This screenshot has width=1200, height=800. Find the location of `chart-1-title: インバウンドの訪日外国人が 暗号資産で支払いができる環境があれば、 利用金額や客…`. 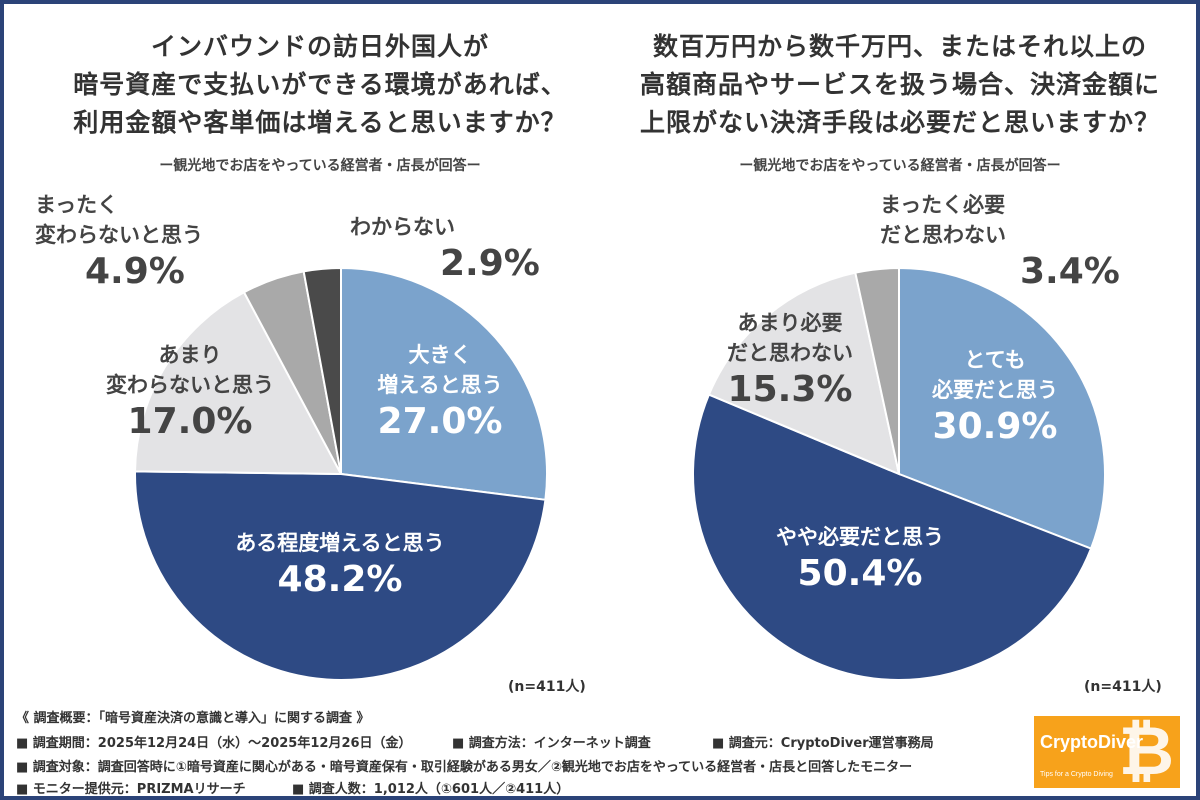

chart-1-title: インバウンドの訪日外国人が 暗号資産で支払いができる環境があれば、 利用金額や客… is located at coordinates (320, 84).